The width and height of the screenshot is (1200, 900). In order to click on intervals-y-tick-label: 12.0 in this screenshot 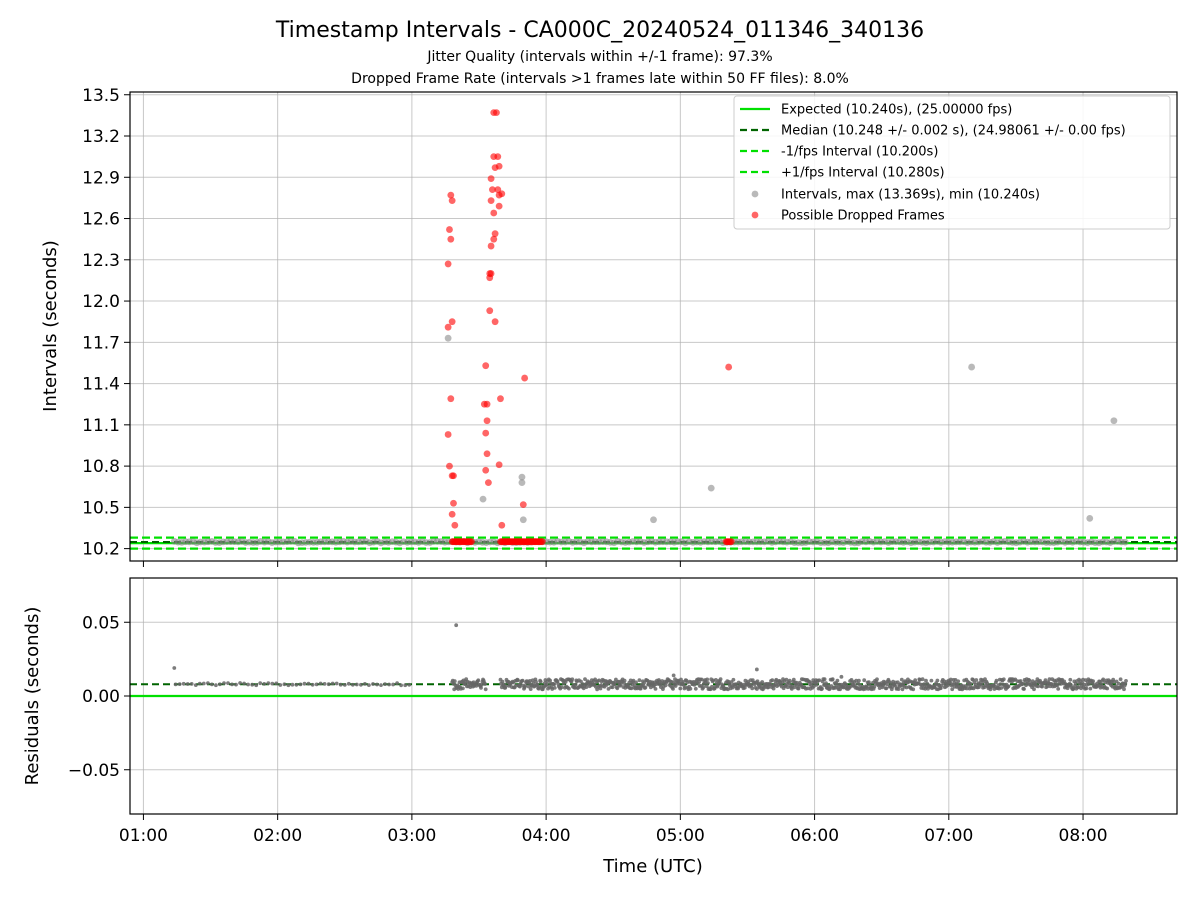, I will do `click(101, 302)`.